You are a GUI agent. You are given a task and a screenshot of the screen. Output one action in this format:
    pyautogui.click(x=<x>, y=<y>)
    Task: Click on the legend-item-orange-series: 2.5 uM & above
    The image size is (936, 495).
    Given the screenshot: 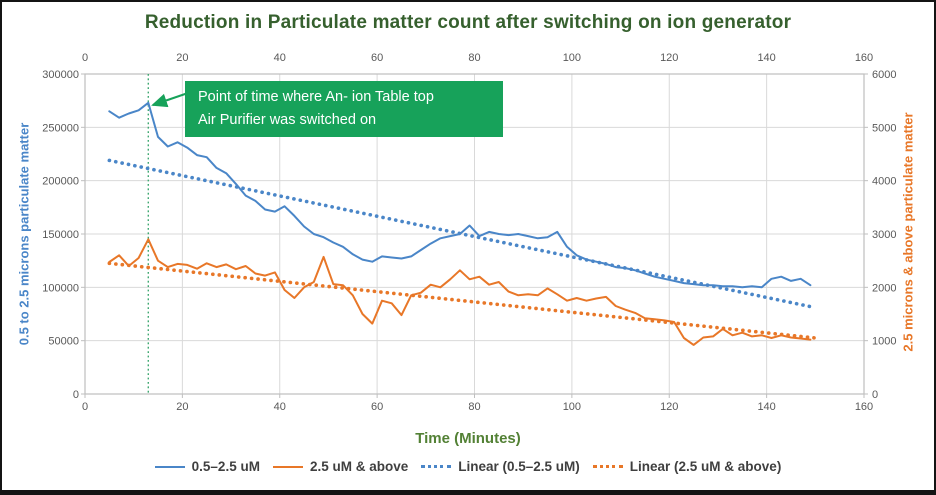 What is the action you would take?
    pyautogui.click(x=340, y=466)
    